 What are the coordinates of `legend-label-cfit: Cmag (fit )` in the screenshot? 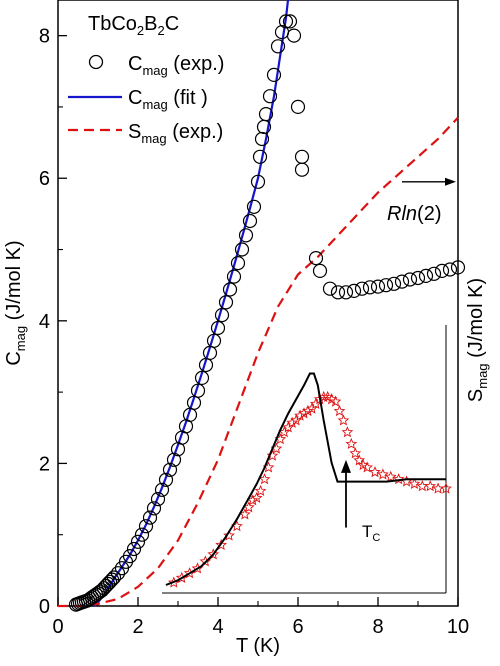 It's located at (168, 99).